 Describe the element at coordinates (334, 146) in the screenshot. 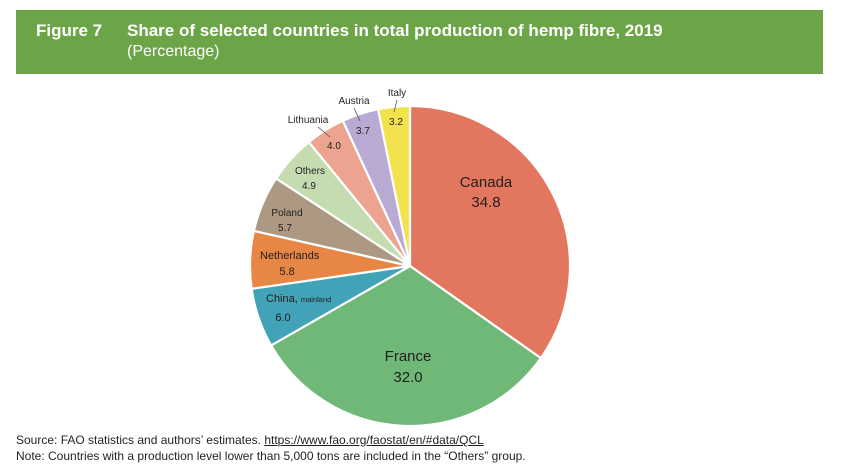

I see `slice-value-lithuania: 4.0` at that location.